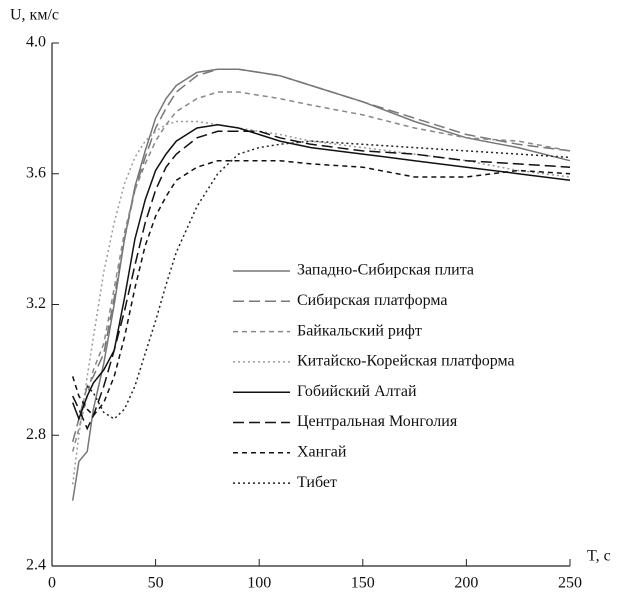  What do you see at coordinates (599, 556) in the screenshot?
I see `x-axis-label: T, с` at bounding box center [599, 556].